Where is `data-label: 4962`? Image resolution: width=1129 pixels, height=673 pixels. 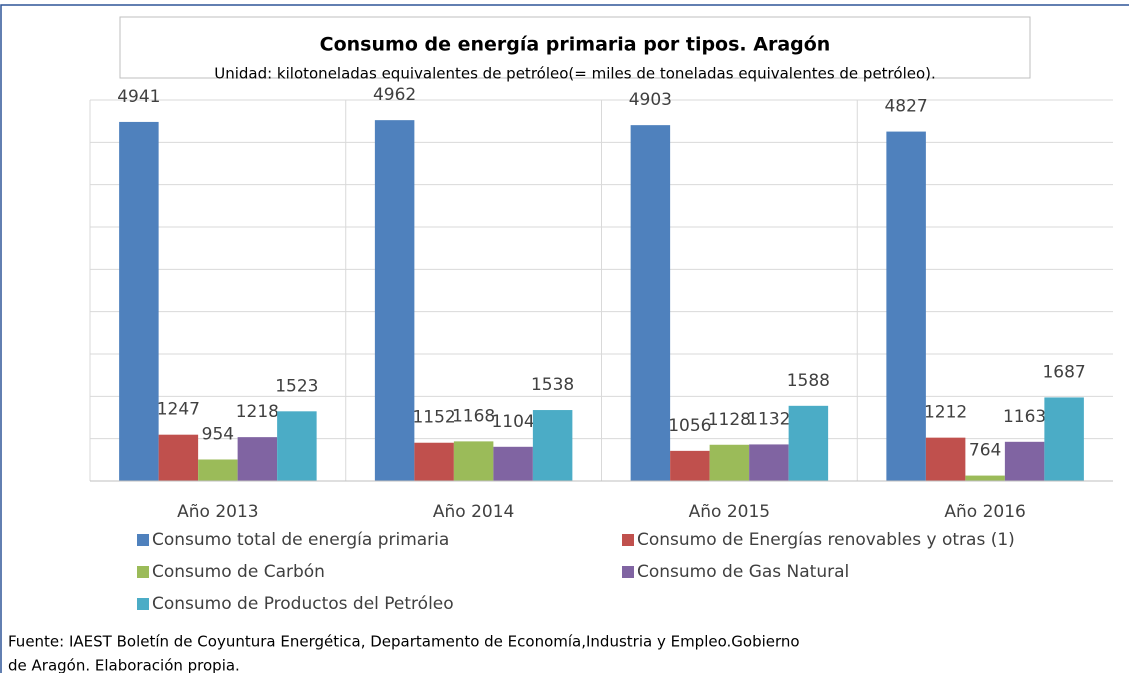 data-label: 4962 is located at coordinates (394, 95).